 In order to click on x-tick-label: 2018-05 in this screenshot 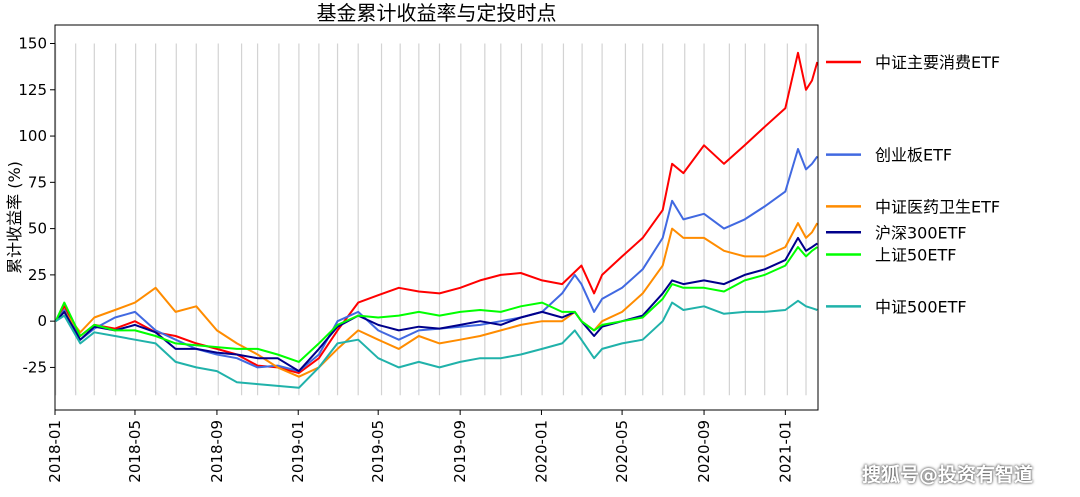, I will do `click(135, 451)`.